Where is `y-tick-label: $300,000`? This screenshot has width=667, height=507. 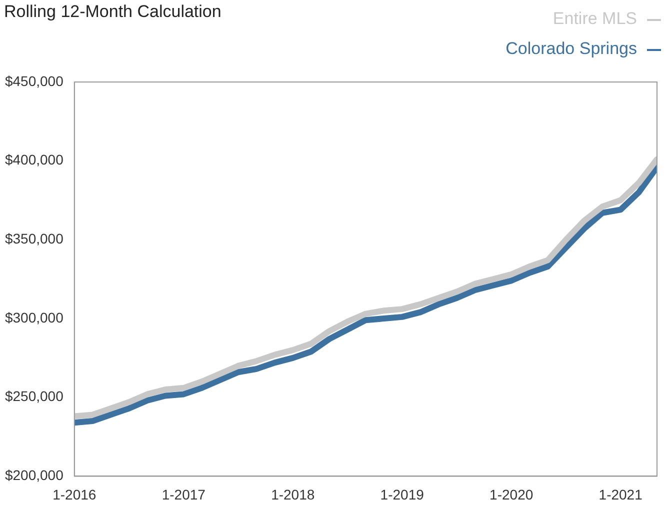
y-tick-label: $300,000 is located at coordinates (34, 317).